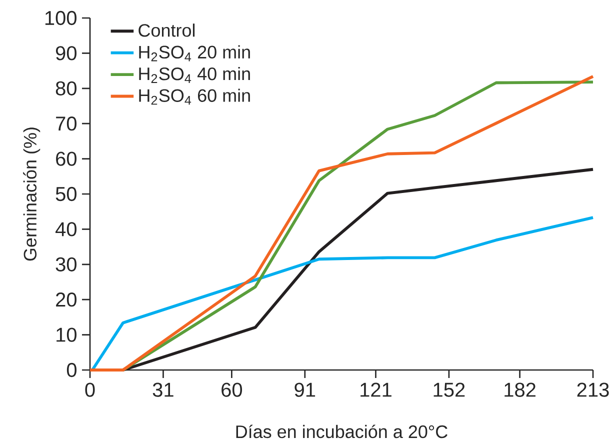 The height and width of the screenshot is (447, 615). Describe the element at coordinates (66, 264) in the screenshot. I see `y-tick-label: 30` at that location.